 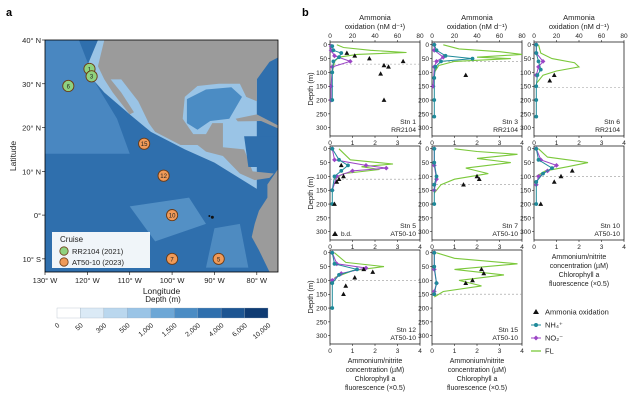 I want to click on legend-fl-label: FL, so click(x=549, y=351).